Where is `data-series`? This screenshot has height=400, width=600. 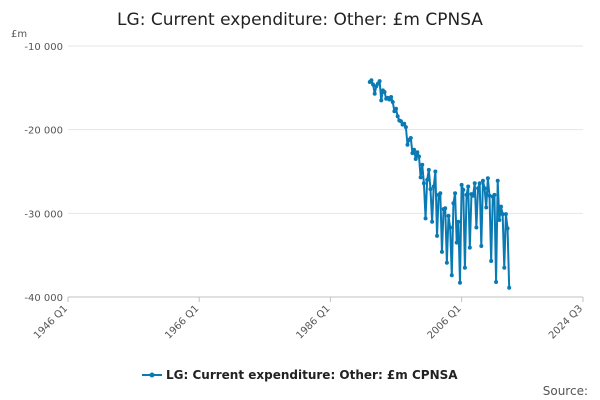
data-series is located at coordinates (439, 184).